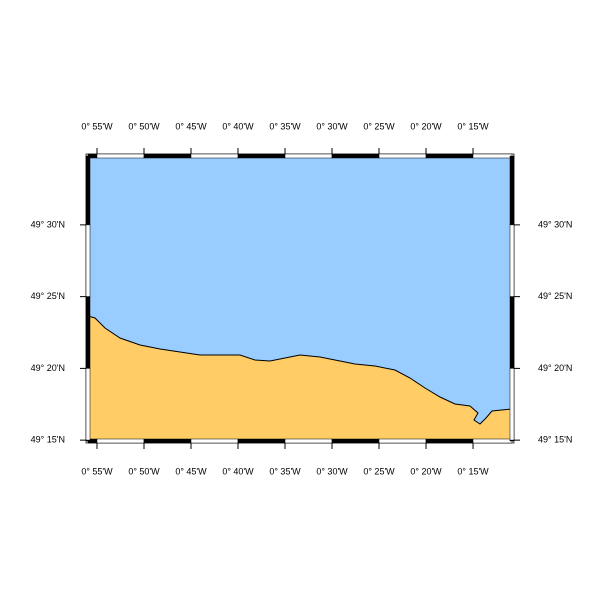 The image size is (600, 600). I want to click on top-lon-label: 0° 15'W, so click(473, 126).